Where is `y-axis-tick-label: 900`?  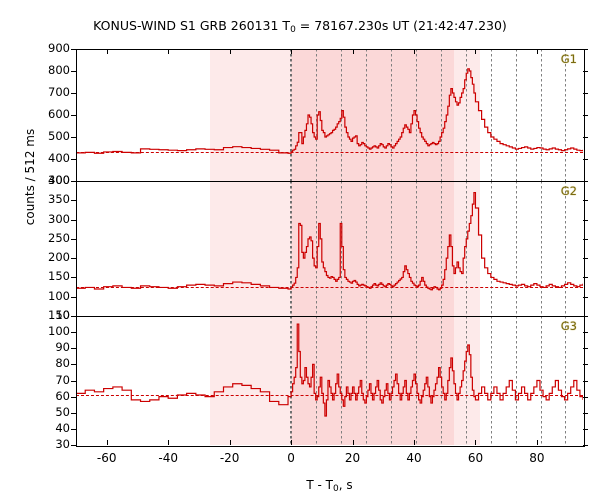 y-axis-tick-label: 900 is located at coordinates (59, 48).